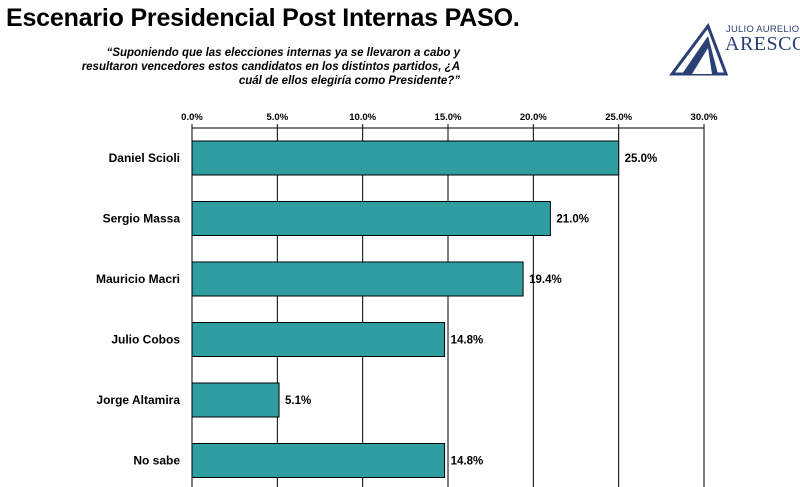  Describe the element at coordinates (762, 44) in the screenshot. I see `logo-main-text: ARESCO` at that location.